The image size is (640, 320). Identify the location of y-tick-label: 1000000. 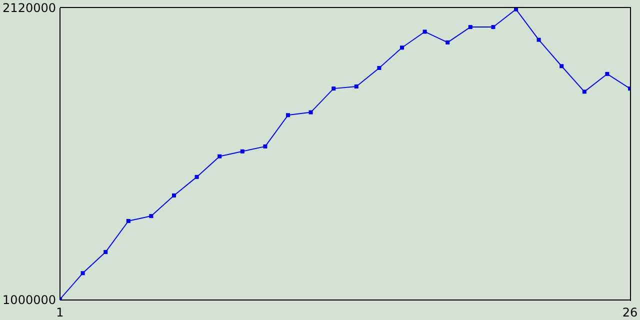
(29, 300).